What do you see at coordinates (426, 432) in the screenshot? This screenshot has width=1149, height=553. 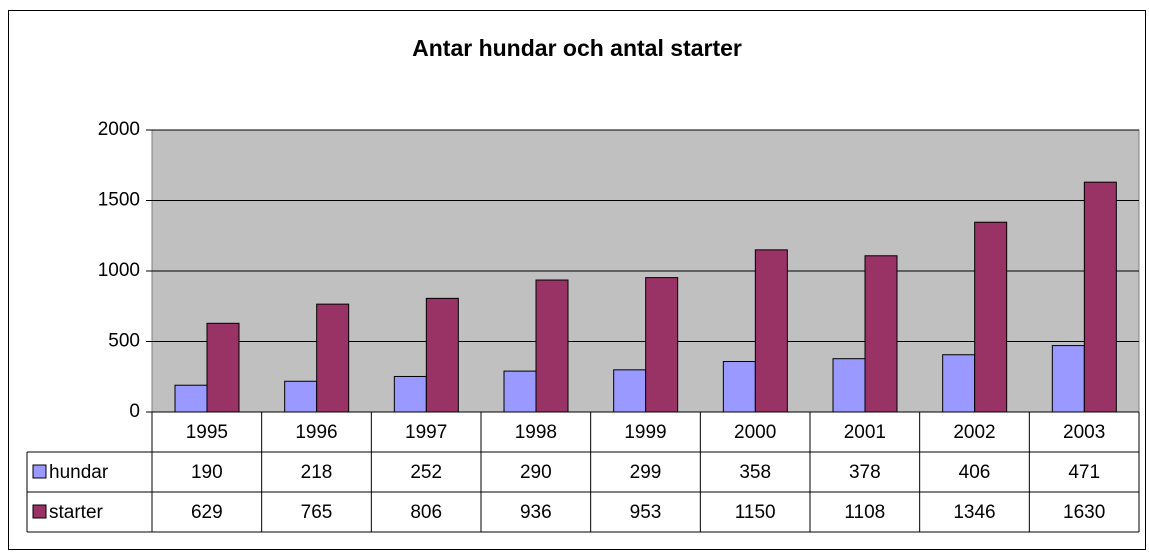 I see `x-tick-label: 1997` at bounding box center [426, 432].